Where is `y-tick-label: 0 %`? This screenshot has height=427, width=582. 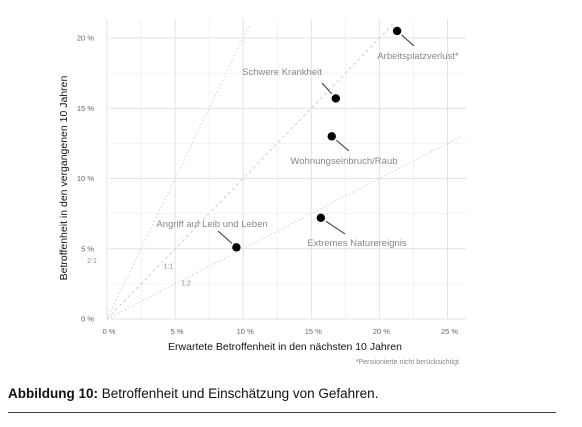 y-tick-label: 0 % is located at coordinates (87, 319).